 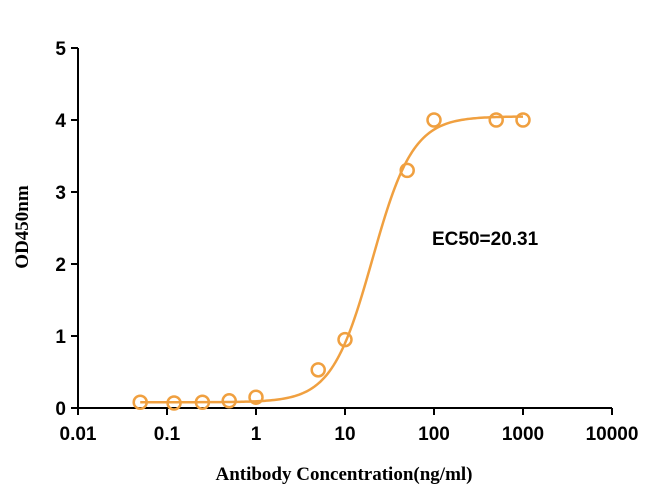 What do you see at coordinates (60, 265) in the screenshot?
I see `y-tick-label: 2` at bounding box center [60, 265].